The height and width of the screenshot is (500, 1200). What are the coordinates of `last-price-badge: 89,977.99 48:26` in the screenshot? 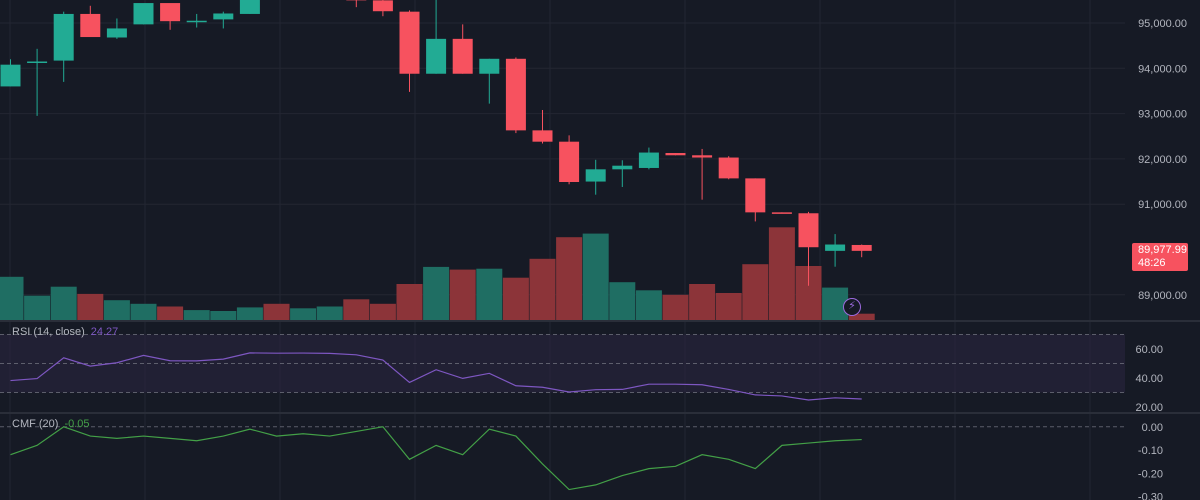 It's located at (1160, 257).